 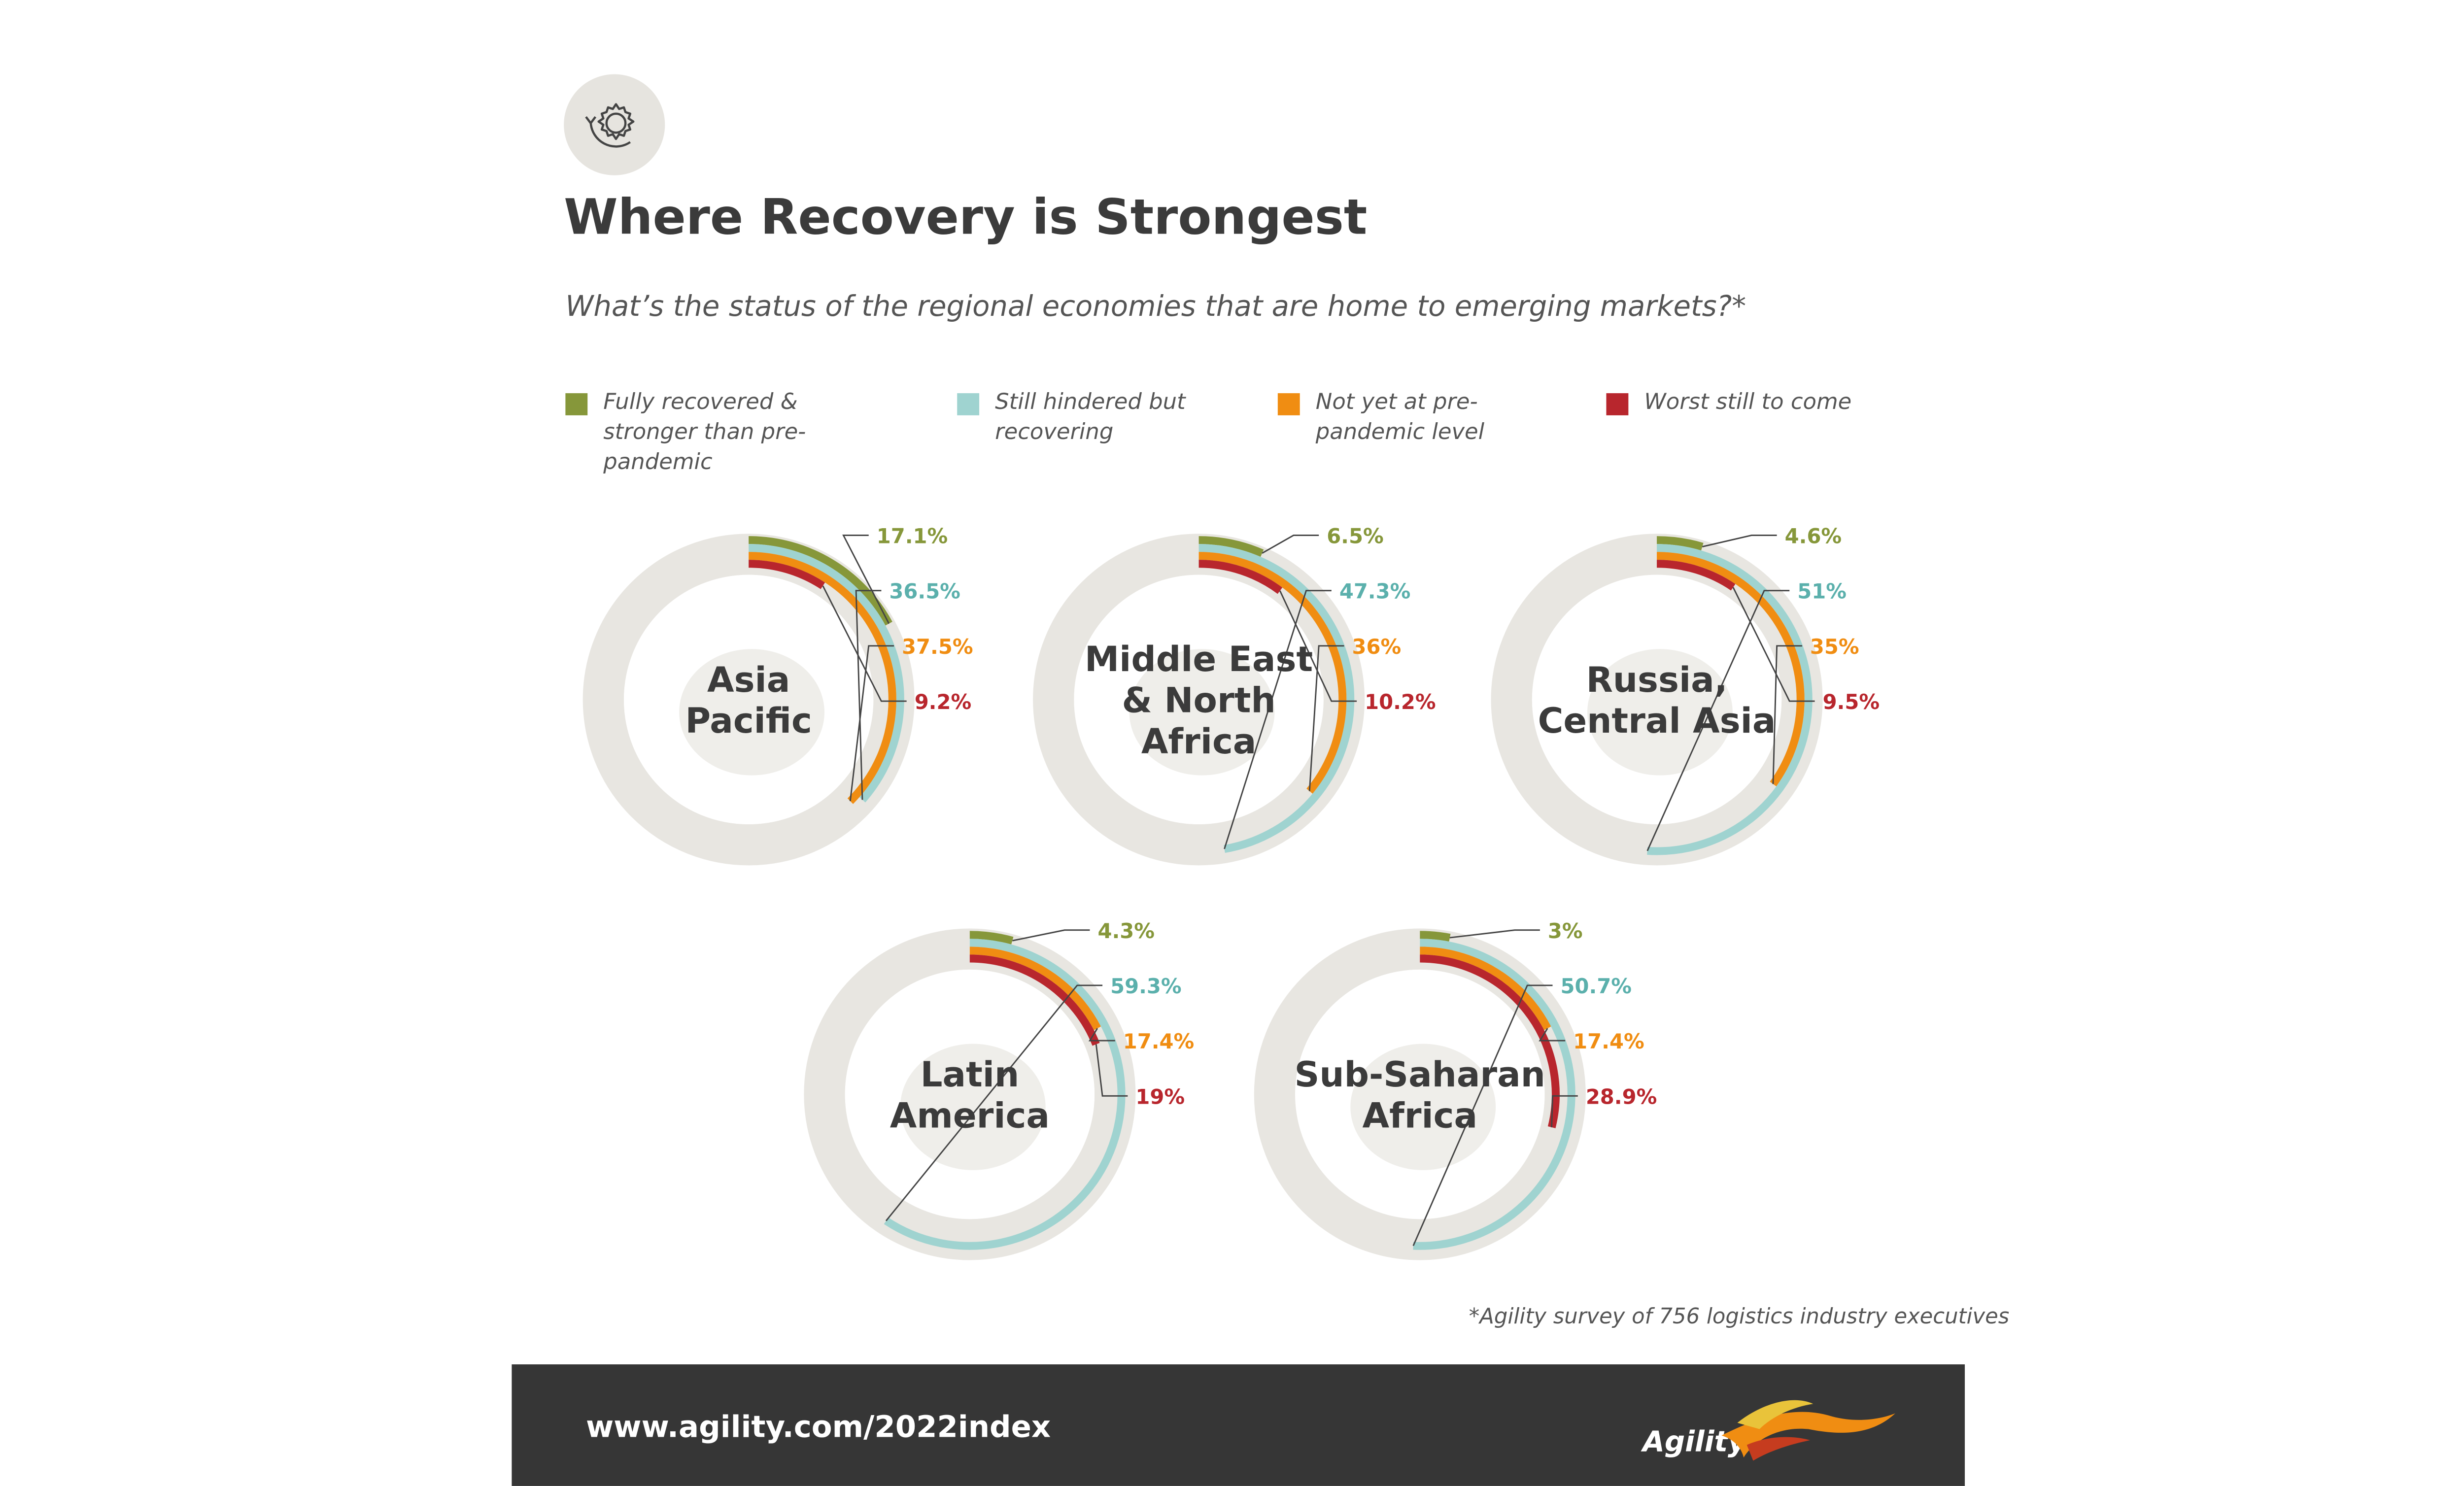 What do you see at coordinates (1851, 702) in the screenshot?
I see `data-label-worst-to-come: 9.5%` at bounding box center [1851, 702].